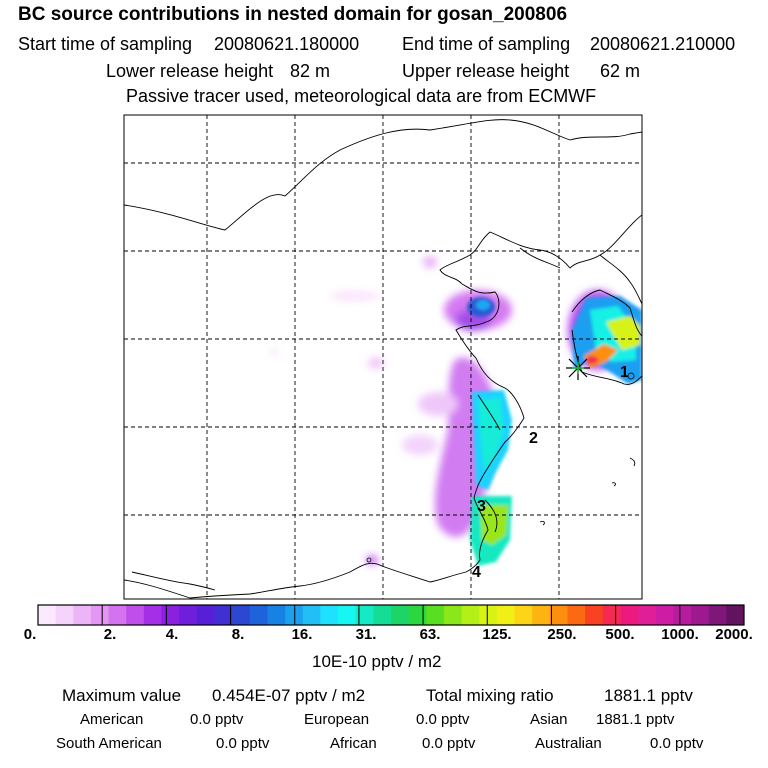 The image size is (768, 768). I want to click on colorbar-frame, so click(391, 615).